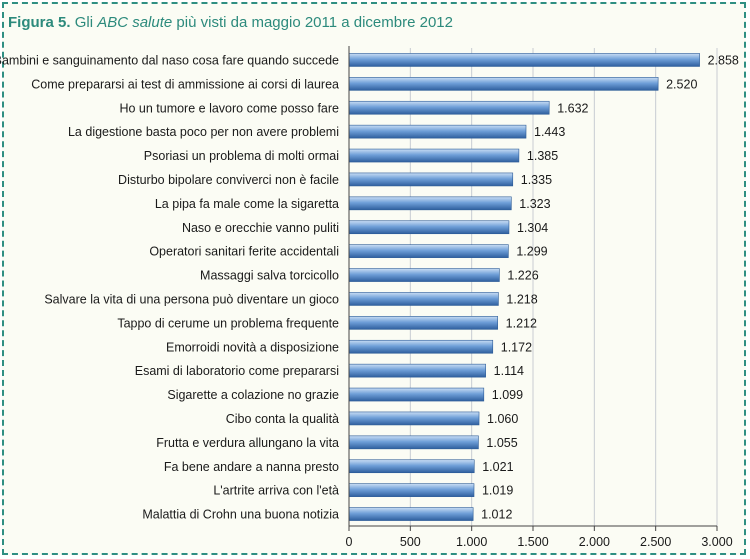  Describe the element at coordinates (314, 22) in the screenshot. I see `title-suffix: più visti da maggio 2011 a dicembre 2012` at that location.